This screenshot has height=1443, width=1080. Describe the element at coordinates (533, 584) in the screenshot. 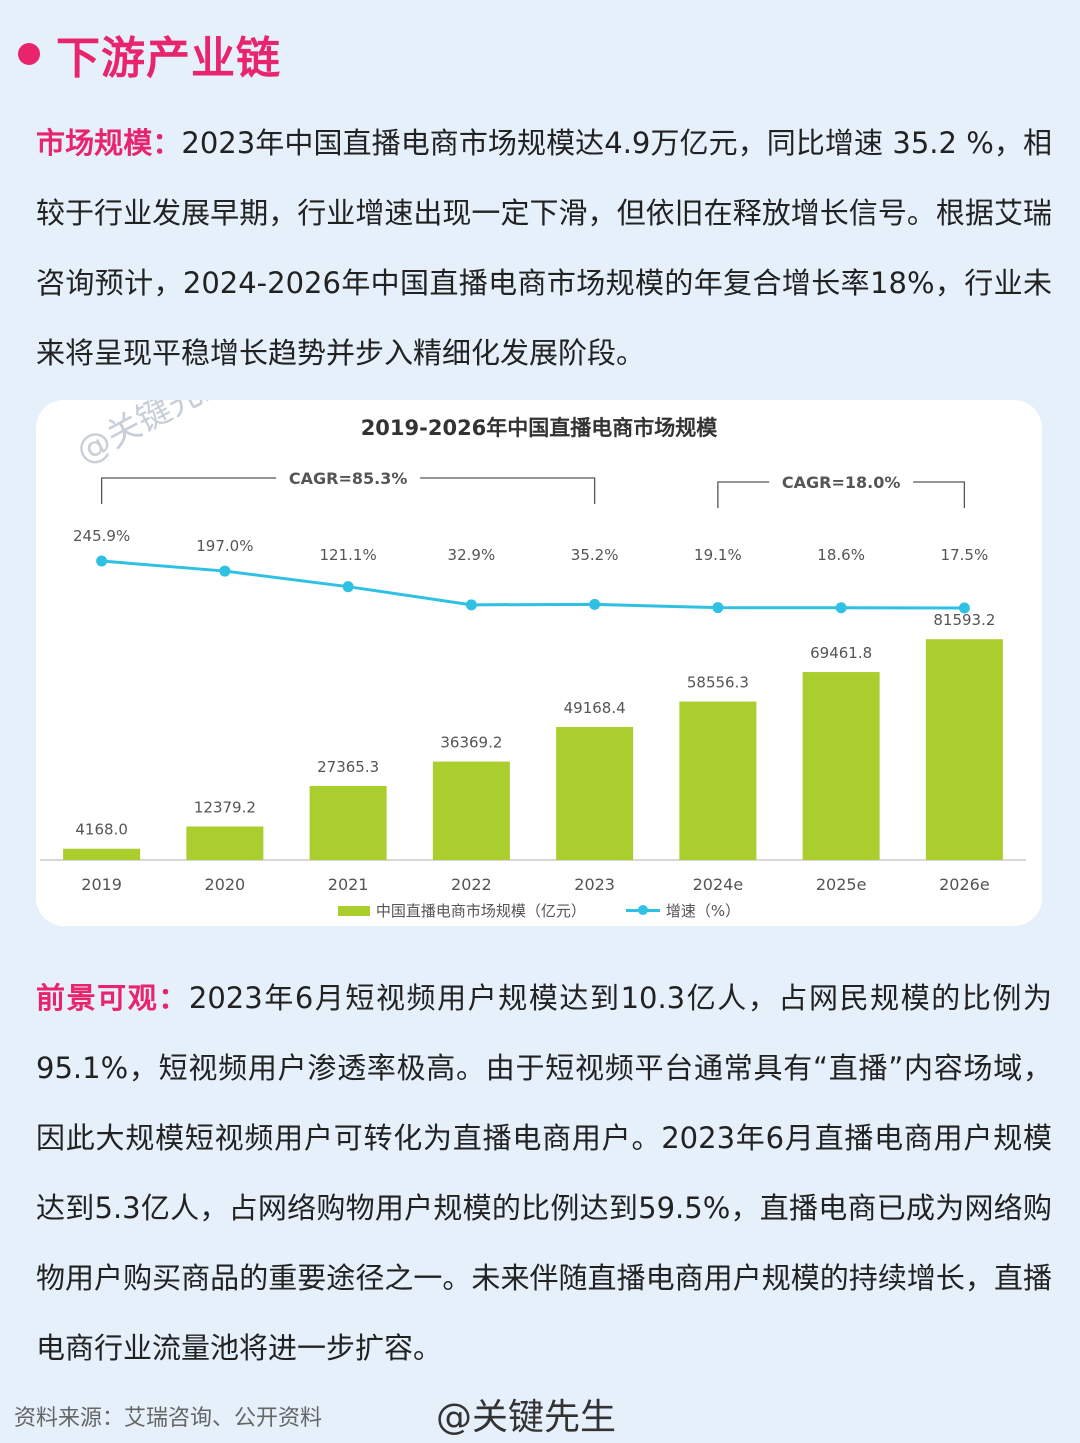

I see `growth-line` at that location.